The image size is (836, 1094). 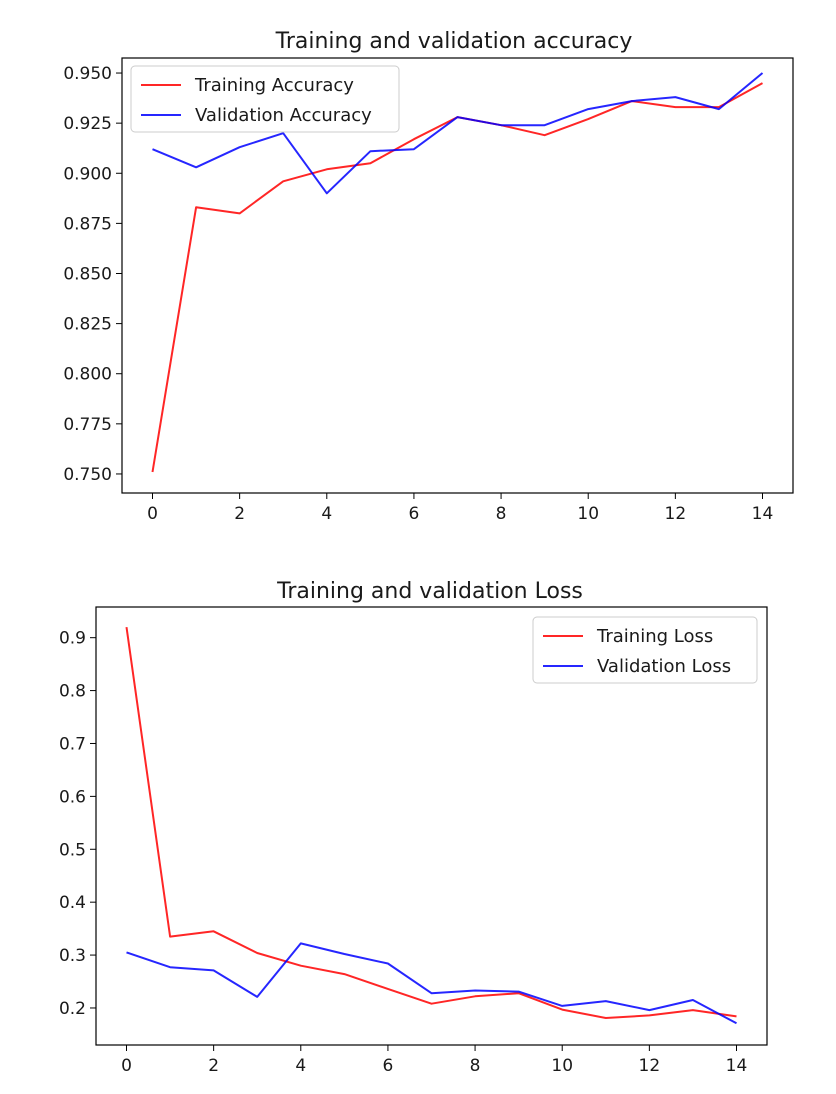 What do you see at coordinates (274, 85) in the screenshot?
I see `legend-label: Training Accuracy` at bounding box center [274, 85].